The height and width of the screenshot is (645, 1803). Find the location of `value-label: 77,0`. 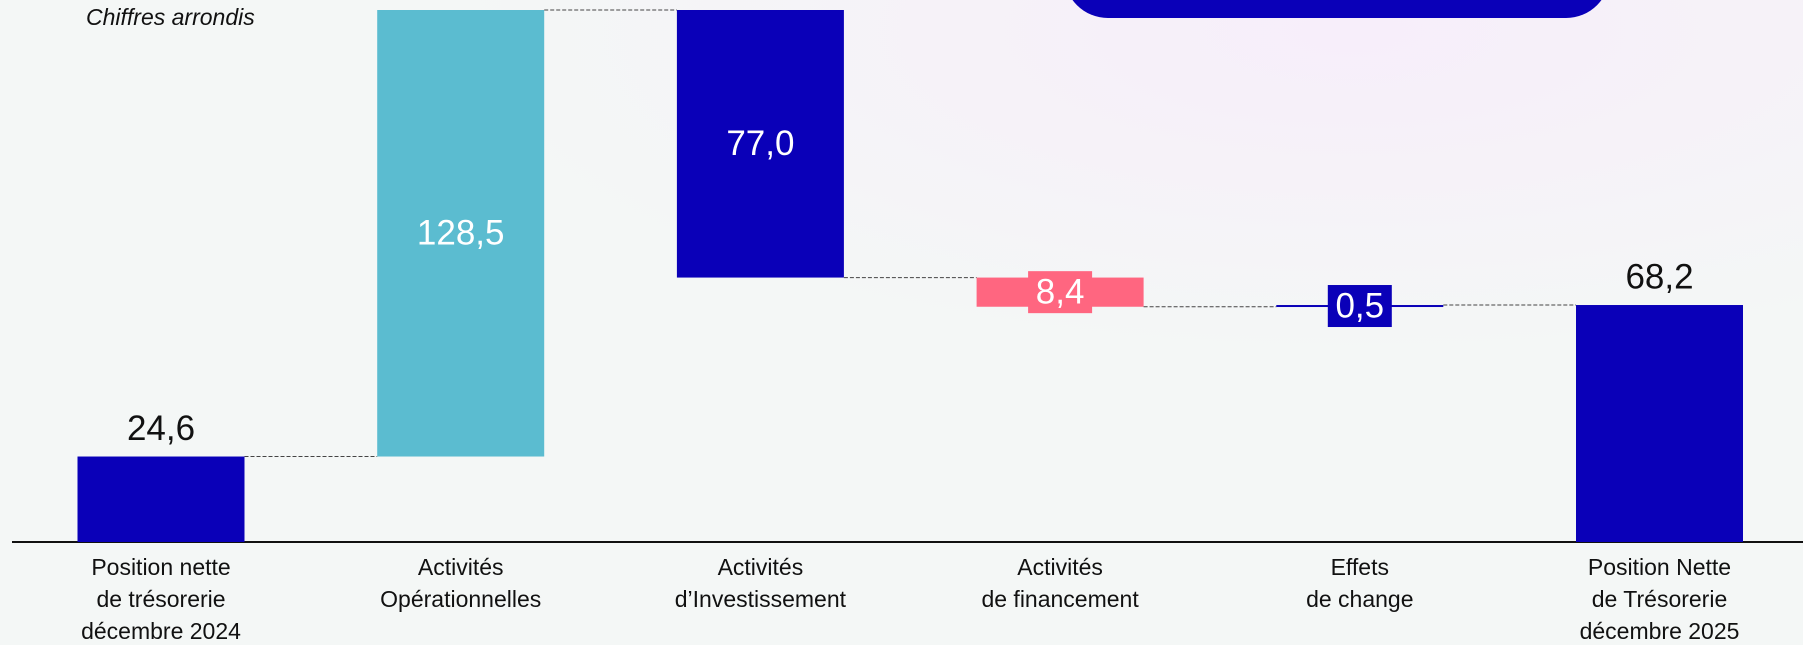

value-label: 77,0 is located at coordinates (760, 143).